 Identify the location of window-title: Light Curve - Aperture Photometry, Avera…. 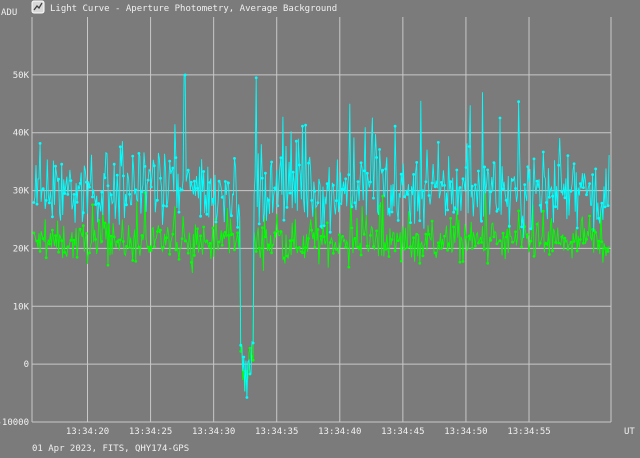
(193, 9).